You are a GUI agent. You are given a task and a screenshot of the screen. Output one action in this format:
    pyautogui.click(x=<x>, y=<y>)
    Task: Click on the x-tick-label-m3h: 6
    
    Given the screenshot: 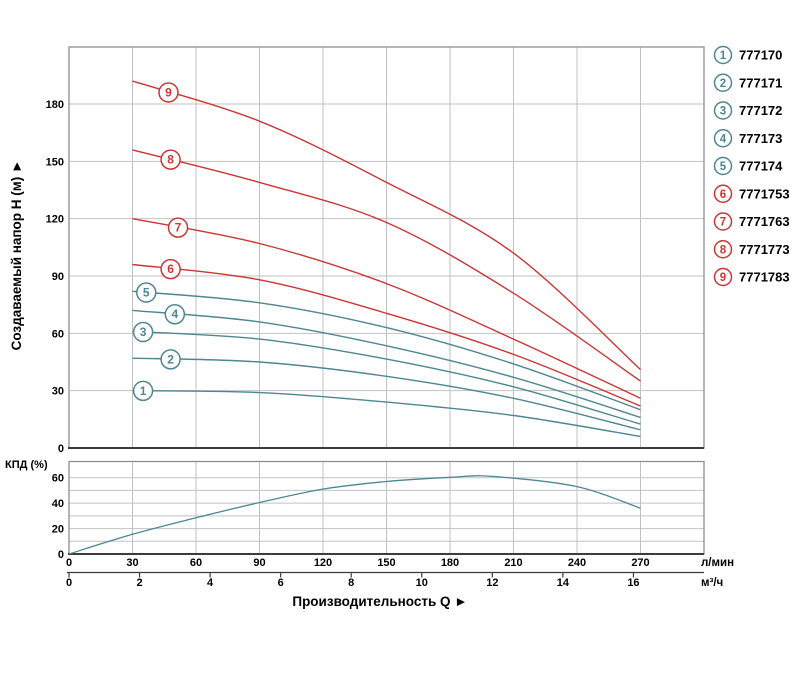 What is the action you would take?
    pyautogui.click(x=281, y=583)
    